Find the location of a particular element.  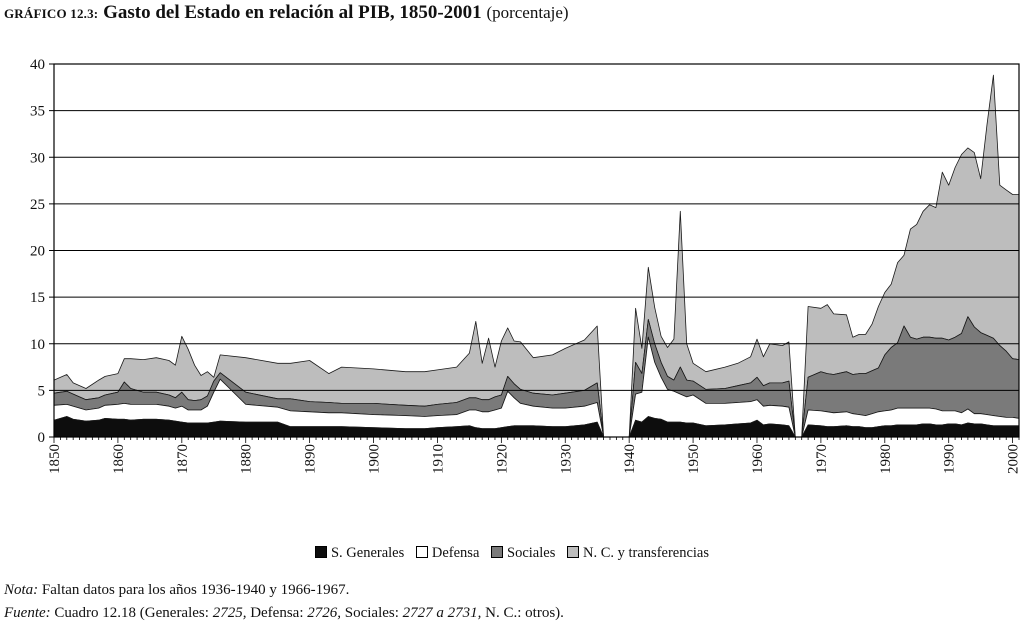

source-text: Sociales: is located at coordinates (372, 613).